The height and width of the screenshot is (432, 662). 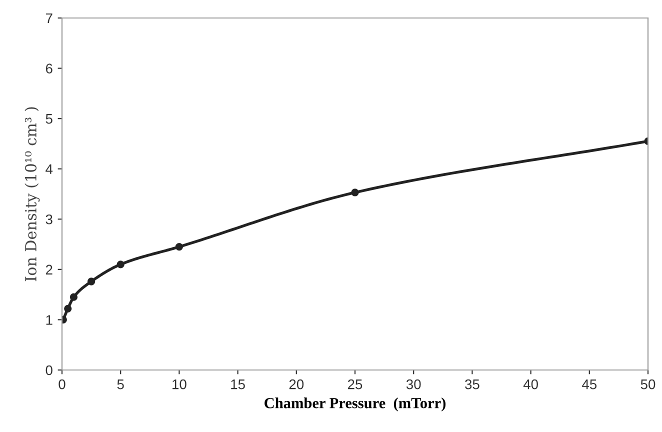 What do you see at coordinates (49, 219) in the screenshot?
I see `y-tick-label: 3` at bounding box center [49, 219].